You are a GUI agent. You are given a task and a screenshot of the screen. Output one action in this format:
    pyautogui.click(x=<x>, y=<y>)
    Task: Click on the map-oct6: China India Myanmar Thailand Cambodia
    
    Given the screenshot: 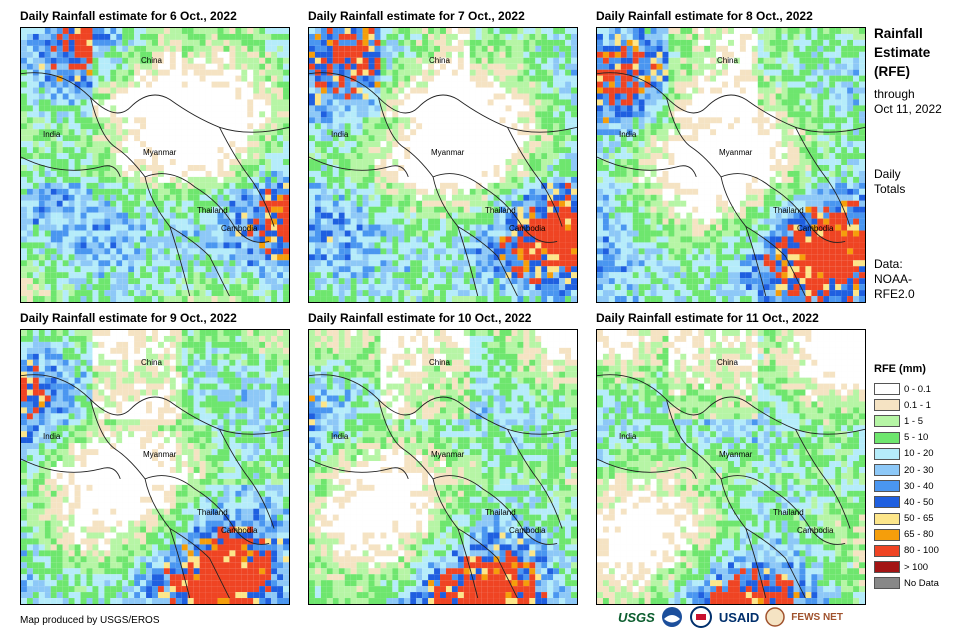 What is the action you would take?
    pyautogui.click(x=155, y=165)
    